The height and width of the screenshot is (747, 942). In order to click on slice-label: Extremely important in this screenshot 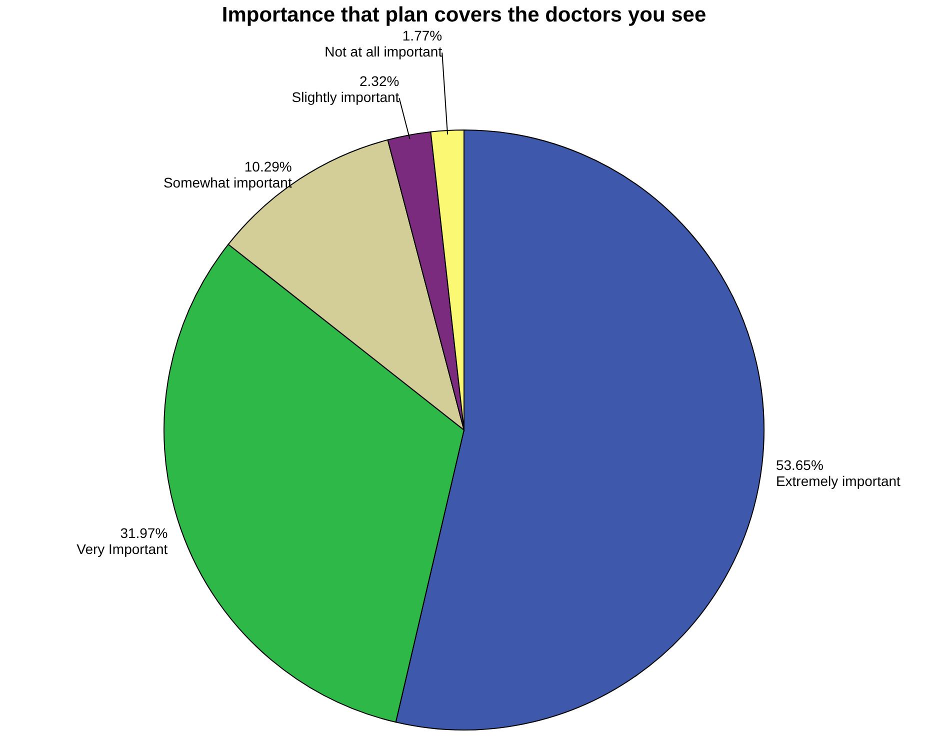, I will do `click(838, 480)`.